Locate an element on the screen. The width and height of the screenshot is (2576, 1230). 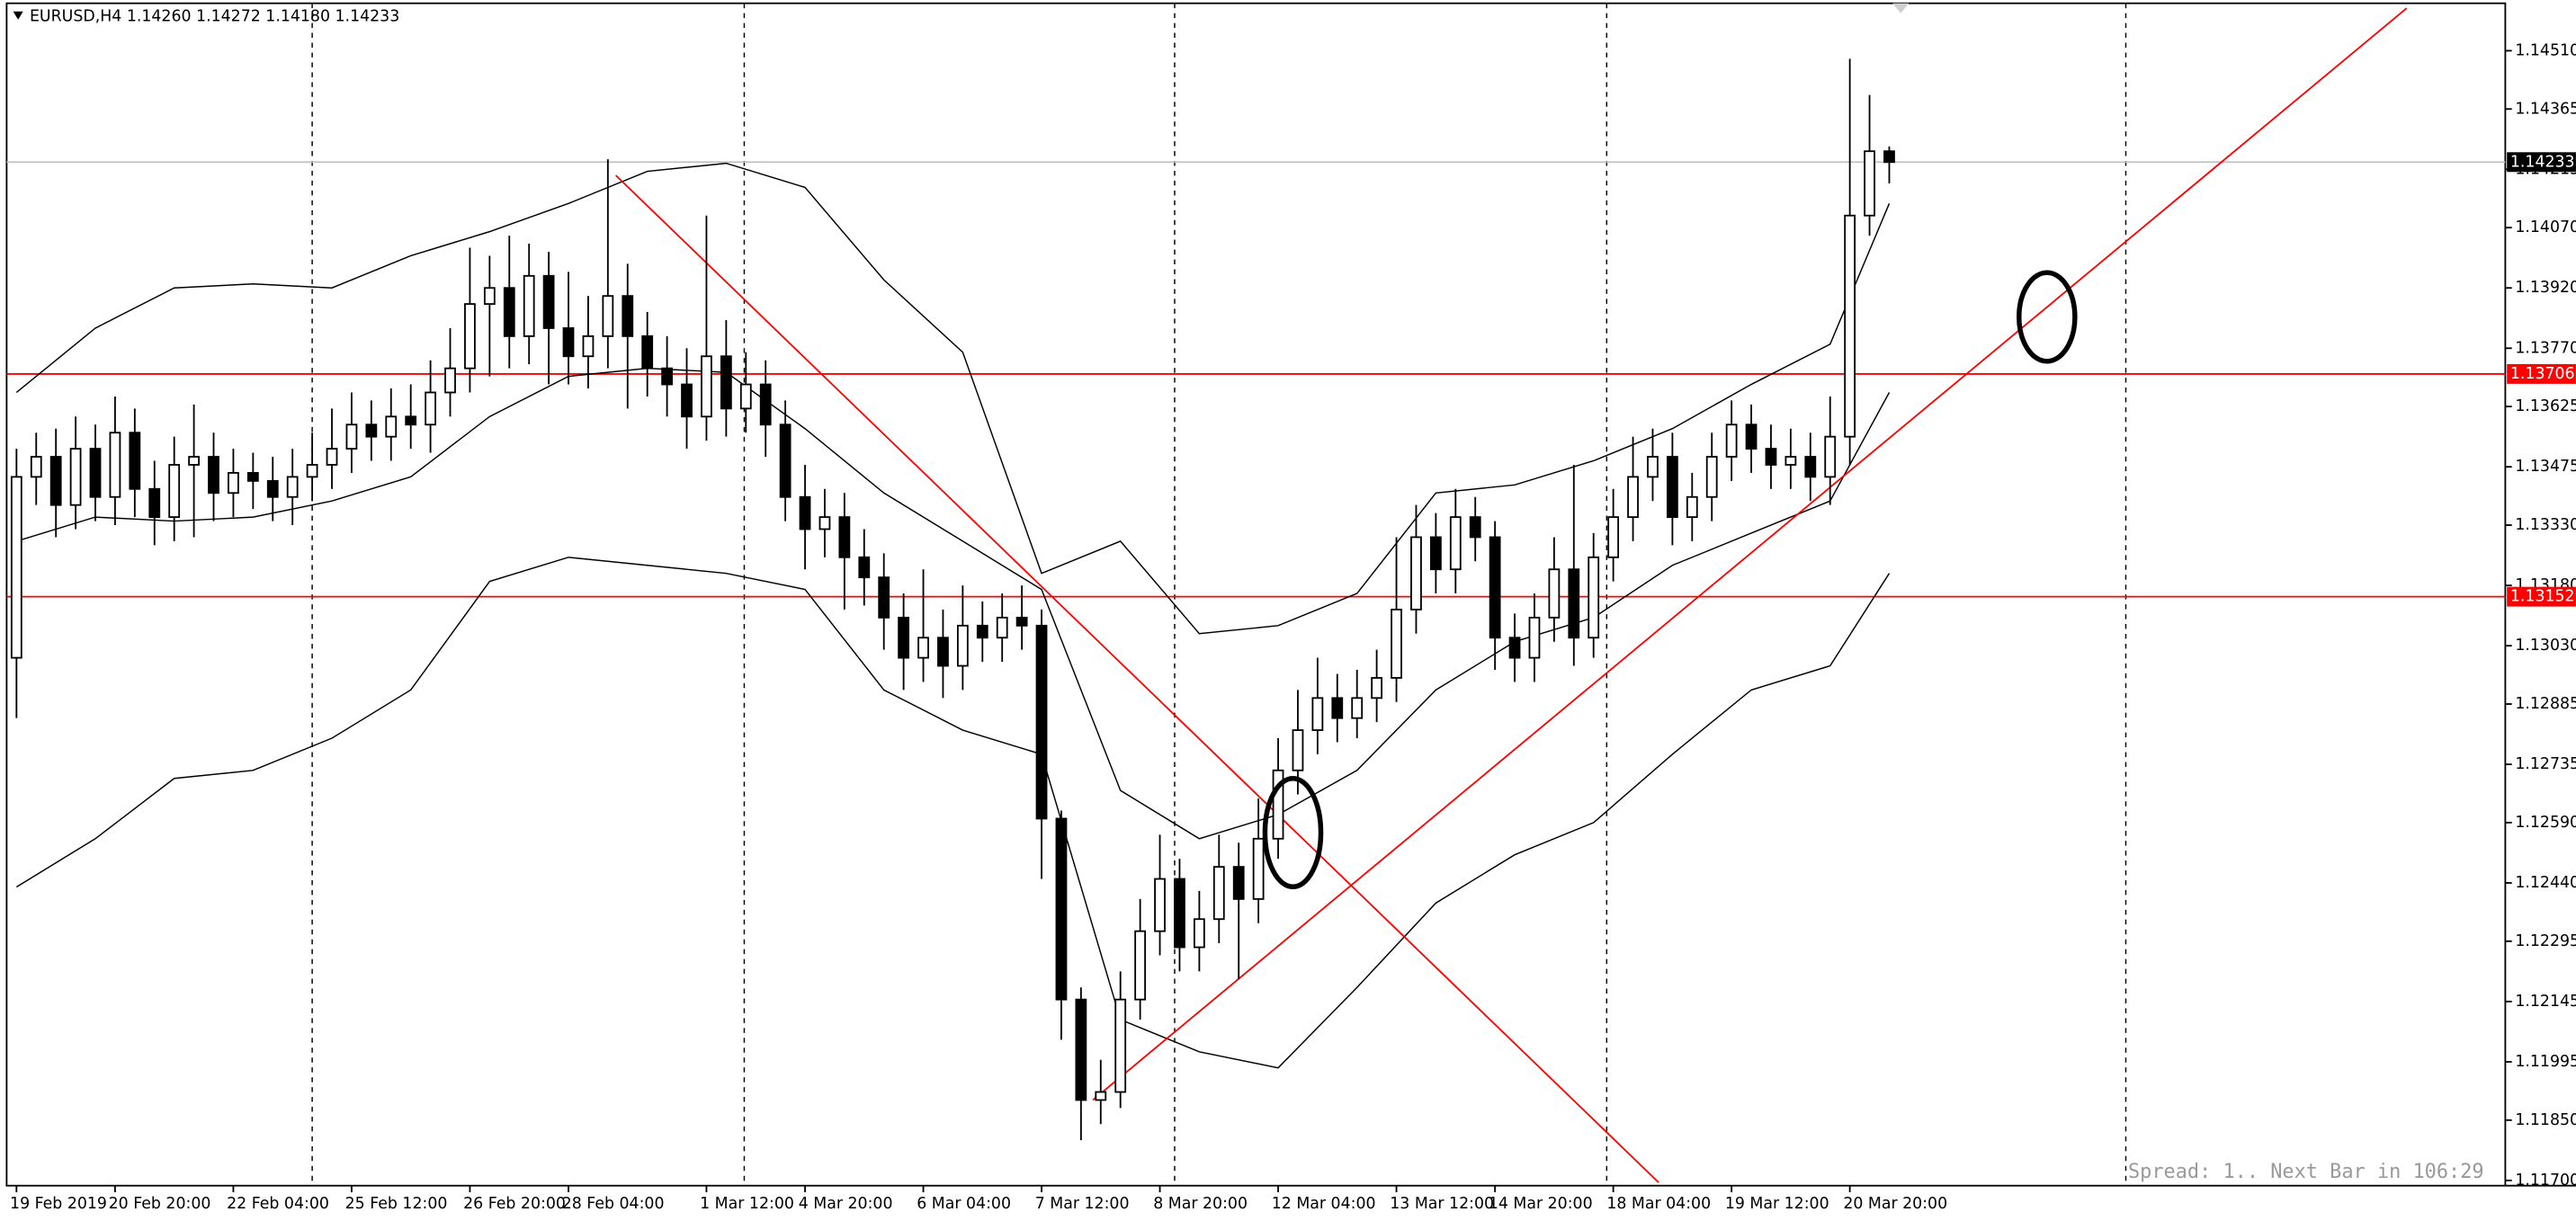
y-tick-label: 1.12440 is located at coordinates (2545, 883).